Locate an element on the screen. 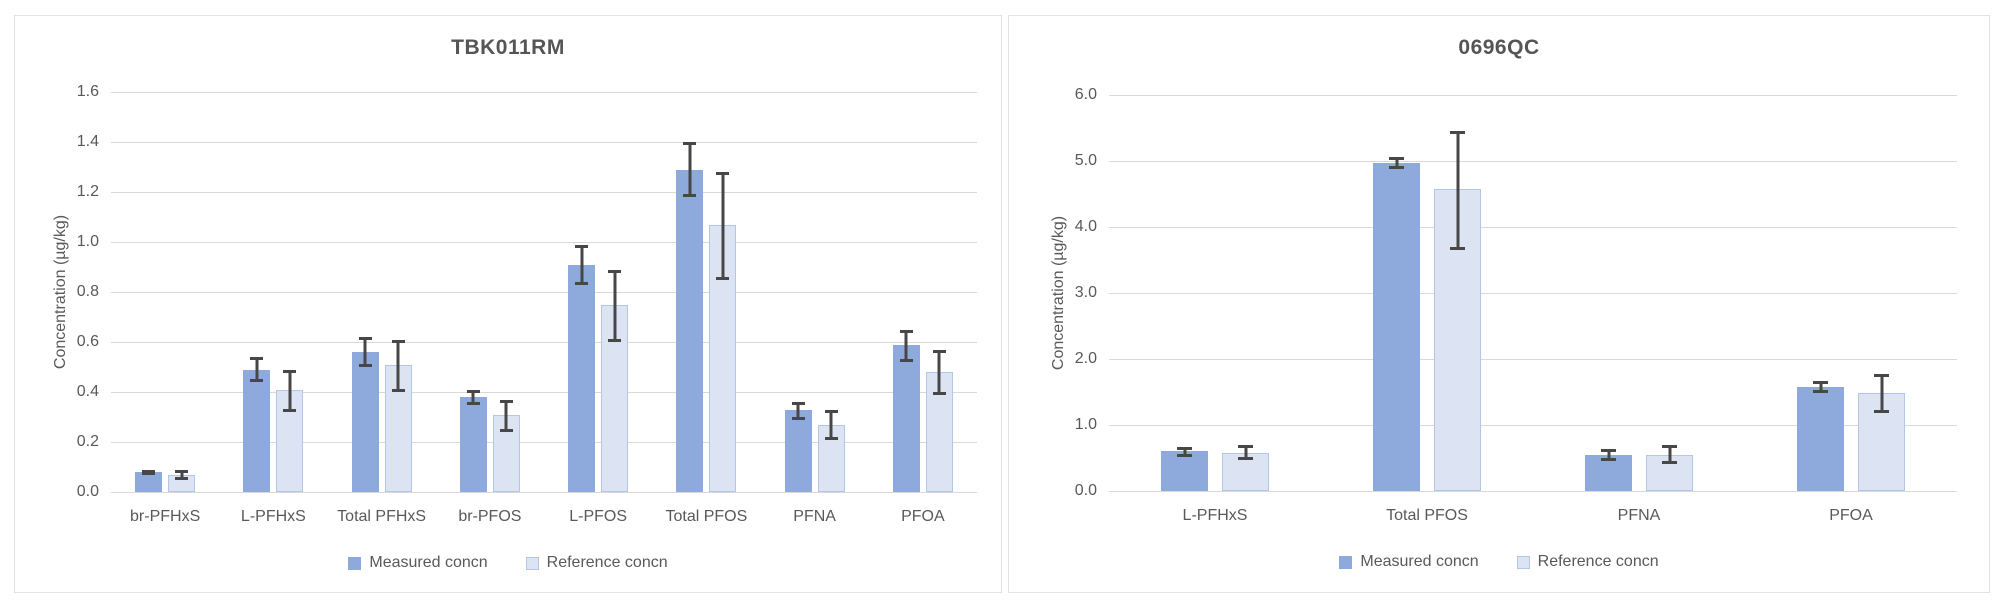 This screenshot has width=2000, height=609. legend-item-reference-concn: Reference concn is located at coordinates (1587, 562).